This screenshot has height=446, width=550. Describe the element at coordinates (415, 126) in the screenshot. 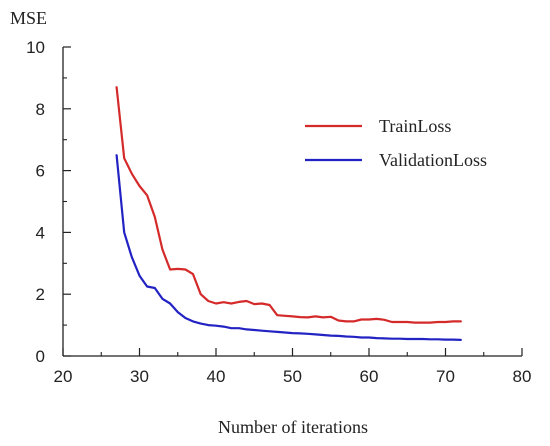

I see `legend-label-trainloss: TrainLoss` at that location.